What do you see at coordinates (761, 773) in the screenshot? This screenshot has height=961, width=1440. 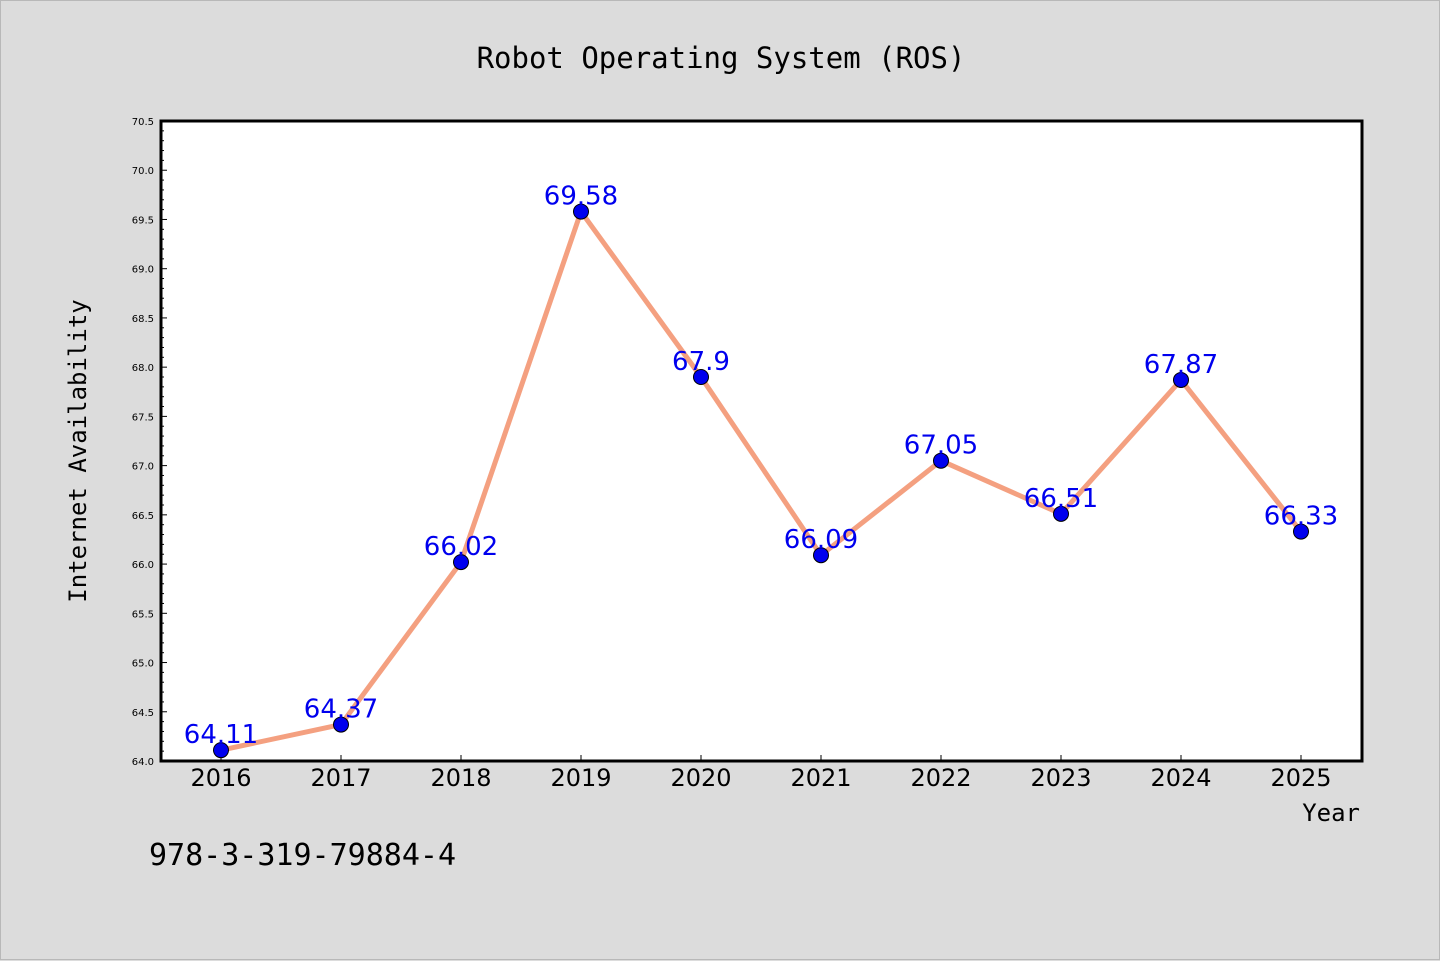 I see `x-axis-ticks: 2016 2017 2018 2019 2020 2021 2022 2023 2024 2025` at bounding box center [761, 773].